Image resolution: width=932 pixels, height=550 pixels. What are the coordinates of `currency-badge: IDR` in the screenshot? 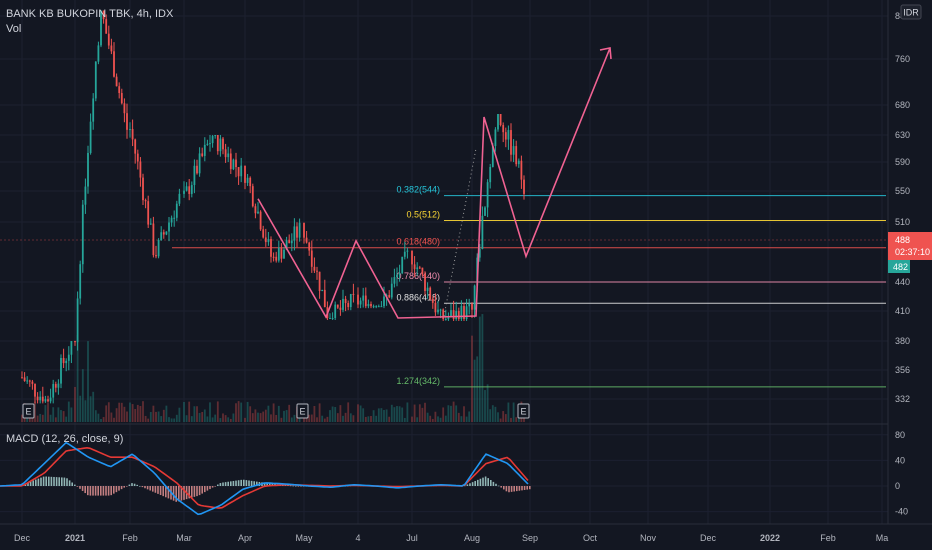 It's located at (911, 13).